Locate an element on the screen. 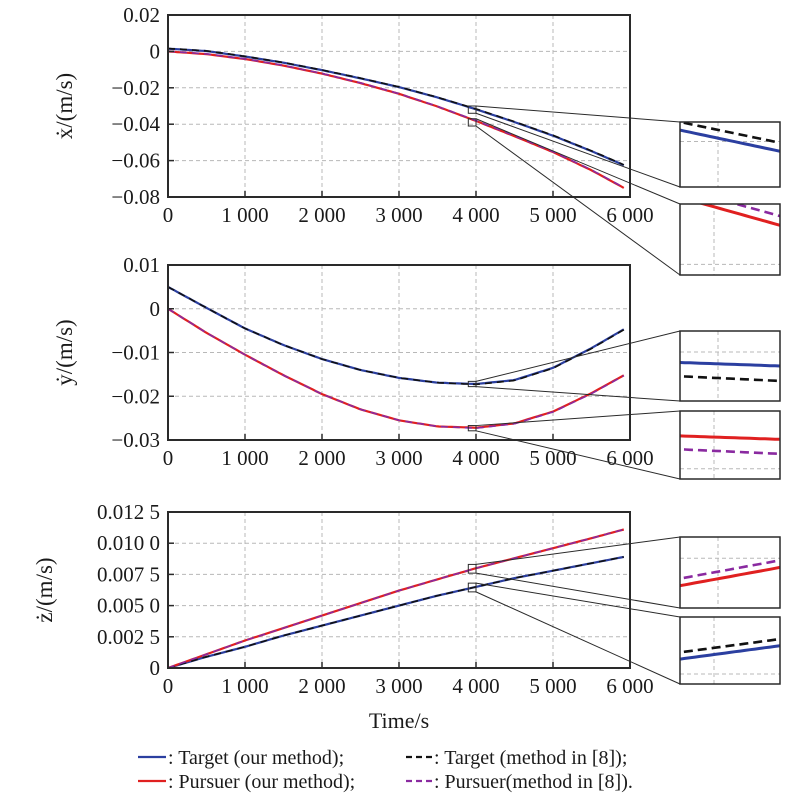  legend-label: : Pursuer (our method); is located at coordinates (261, 782).